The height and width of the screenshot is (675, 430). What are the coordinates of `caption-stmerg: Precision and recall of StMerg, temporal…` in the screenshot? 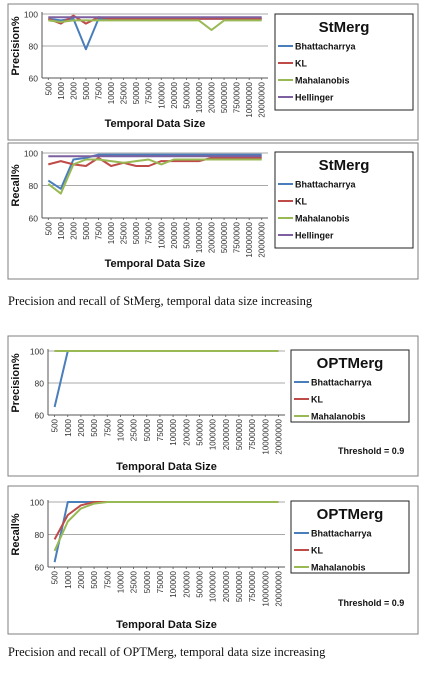 It's located at (160, 301).